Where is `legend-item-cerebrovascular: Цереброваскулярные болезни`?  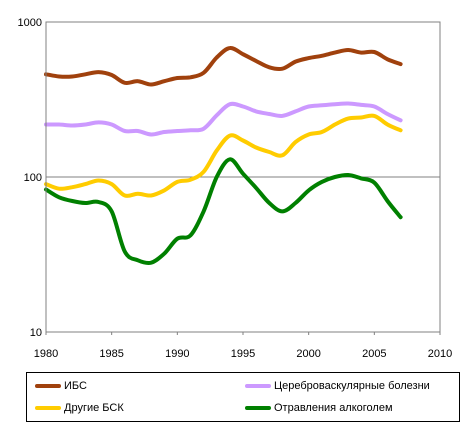
legend-item-cerebrovascular: Цереброваскулярные болезни is located at coordinates (337, 386).